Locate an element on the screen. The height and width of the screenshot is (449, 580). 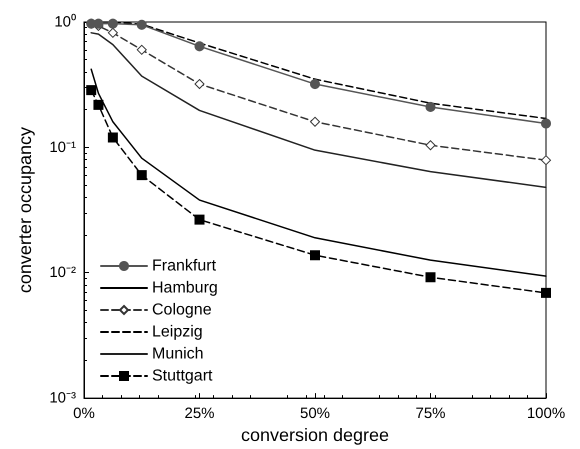
legend-label: Leipzig is located at coordinates (177, 332).